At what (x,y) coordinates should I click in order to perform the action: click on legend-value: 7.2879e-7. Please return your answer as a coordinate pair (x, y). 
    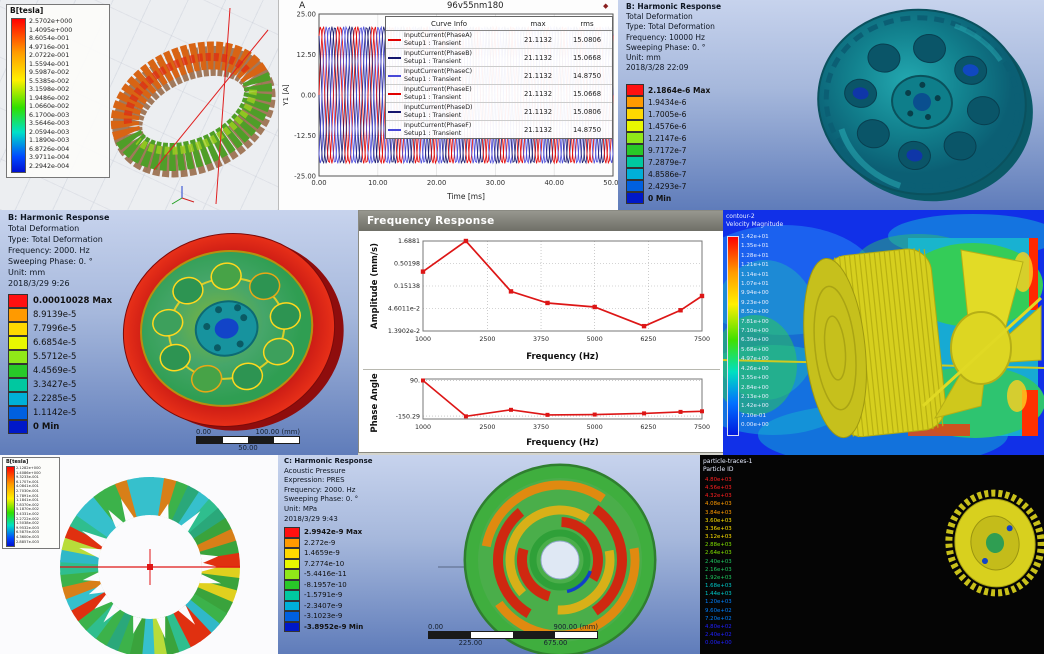
    Looking at the image, I should click on (667, 162).